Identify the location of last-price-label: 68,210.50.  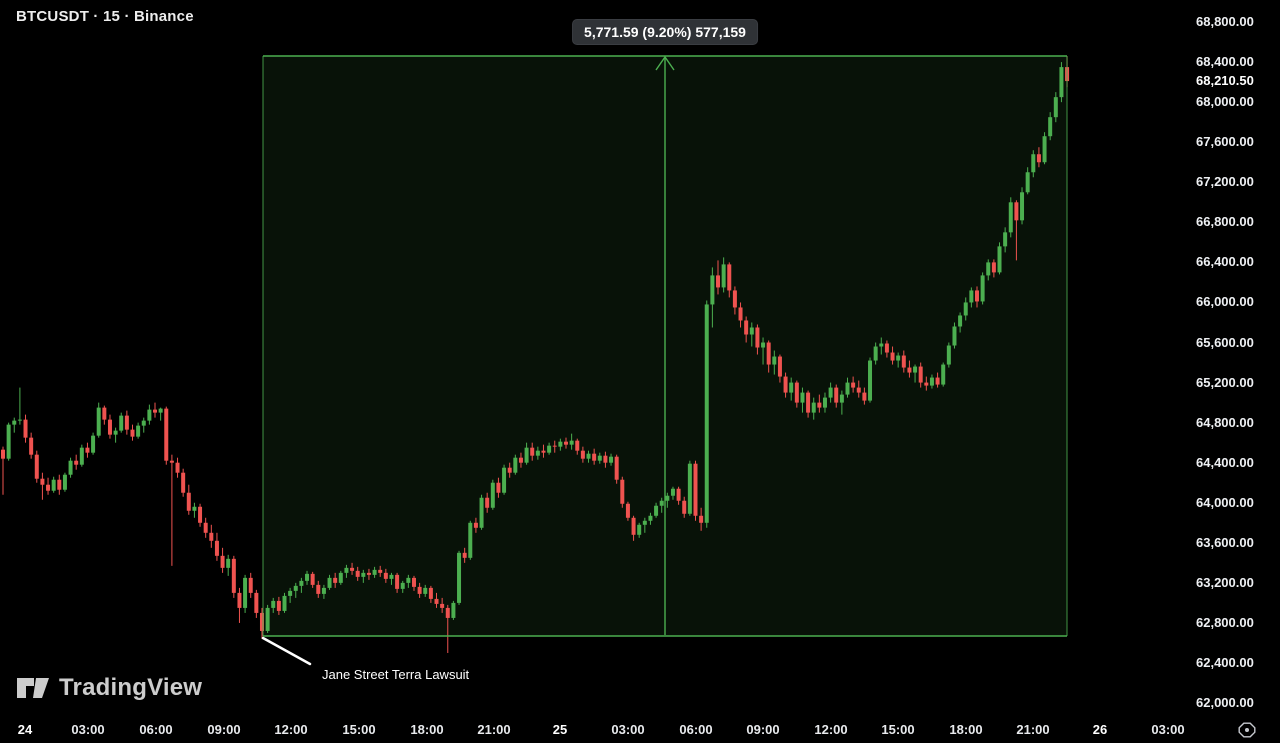
(1225, 81).